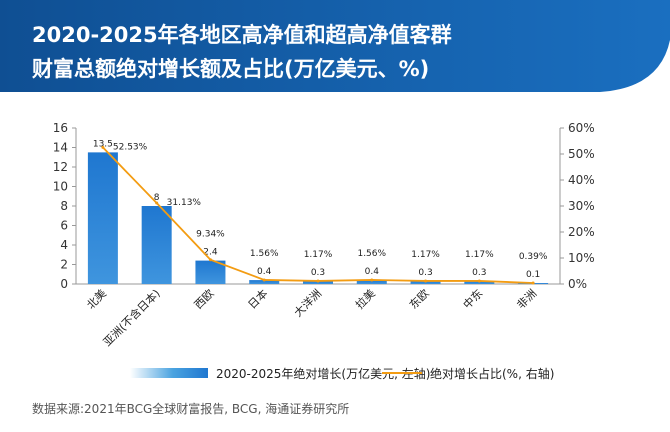 Image resolution: width=670 pixels, height=432 pixels. What do you see at coordinates (581, 232) in the screenshot?
I see `y-right-tick-label: 20%` at bounding box center [581, 232].